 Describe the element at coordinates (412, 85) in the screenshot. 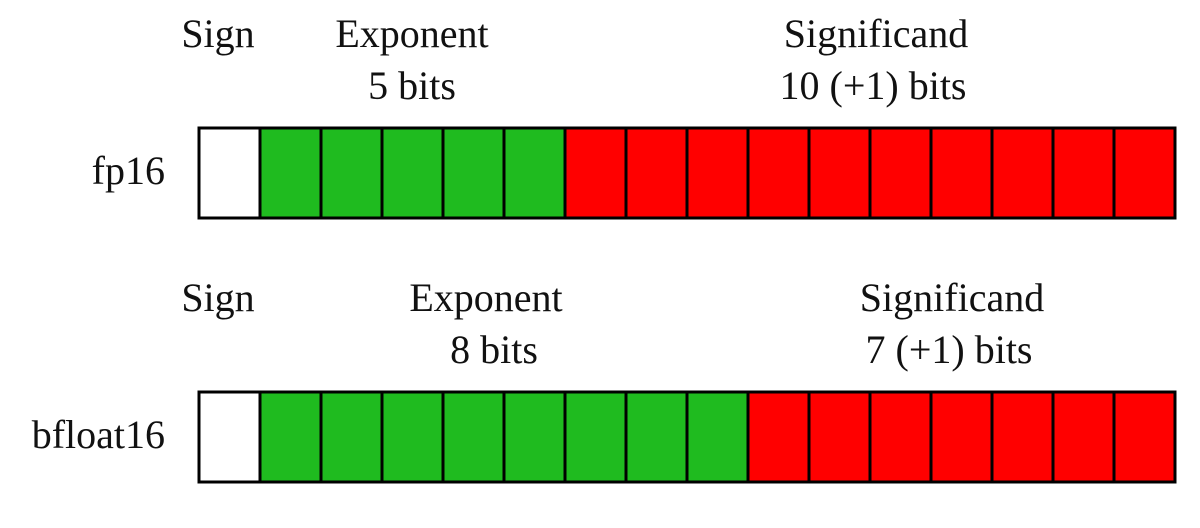

I see `exponent-bits: 5 bits` at that location.